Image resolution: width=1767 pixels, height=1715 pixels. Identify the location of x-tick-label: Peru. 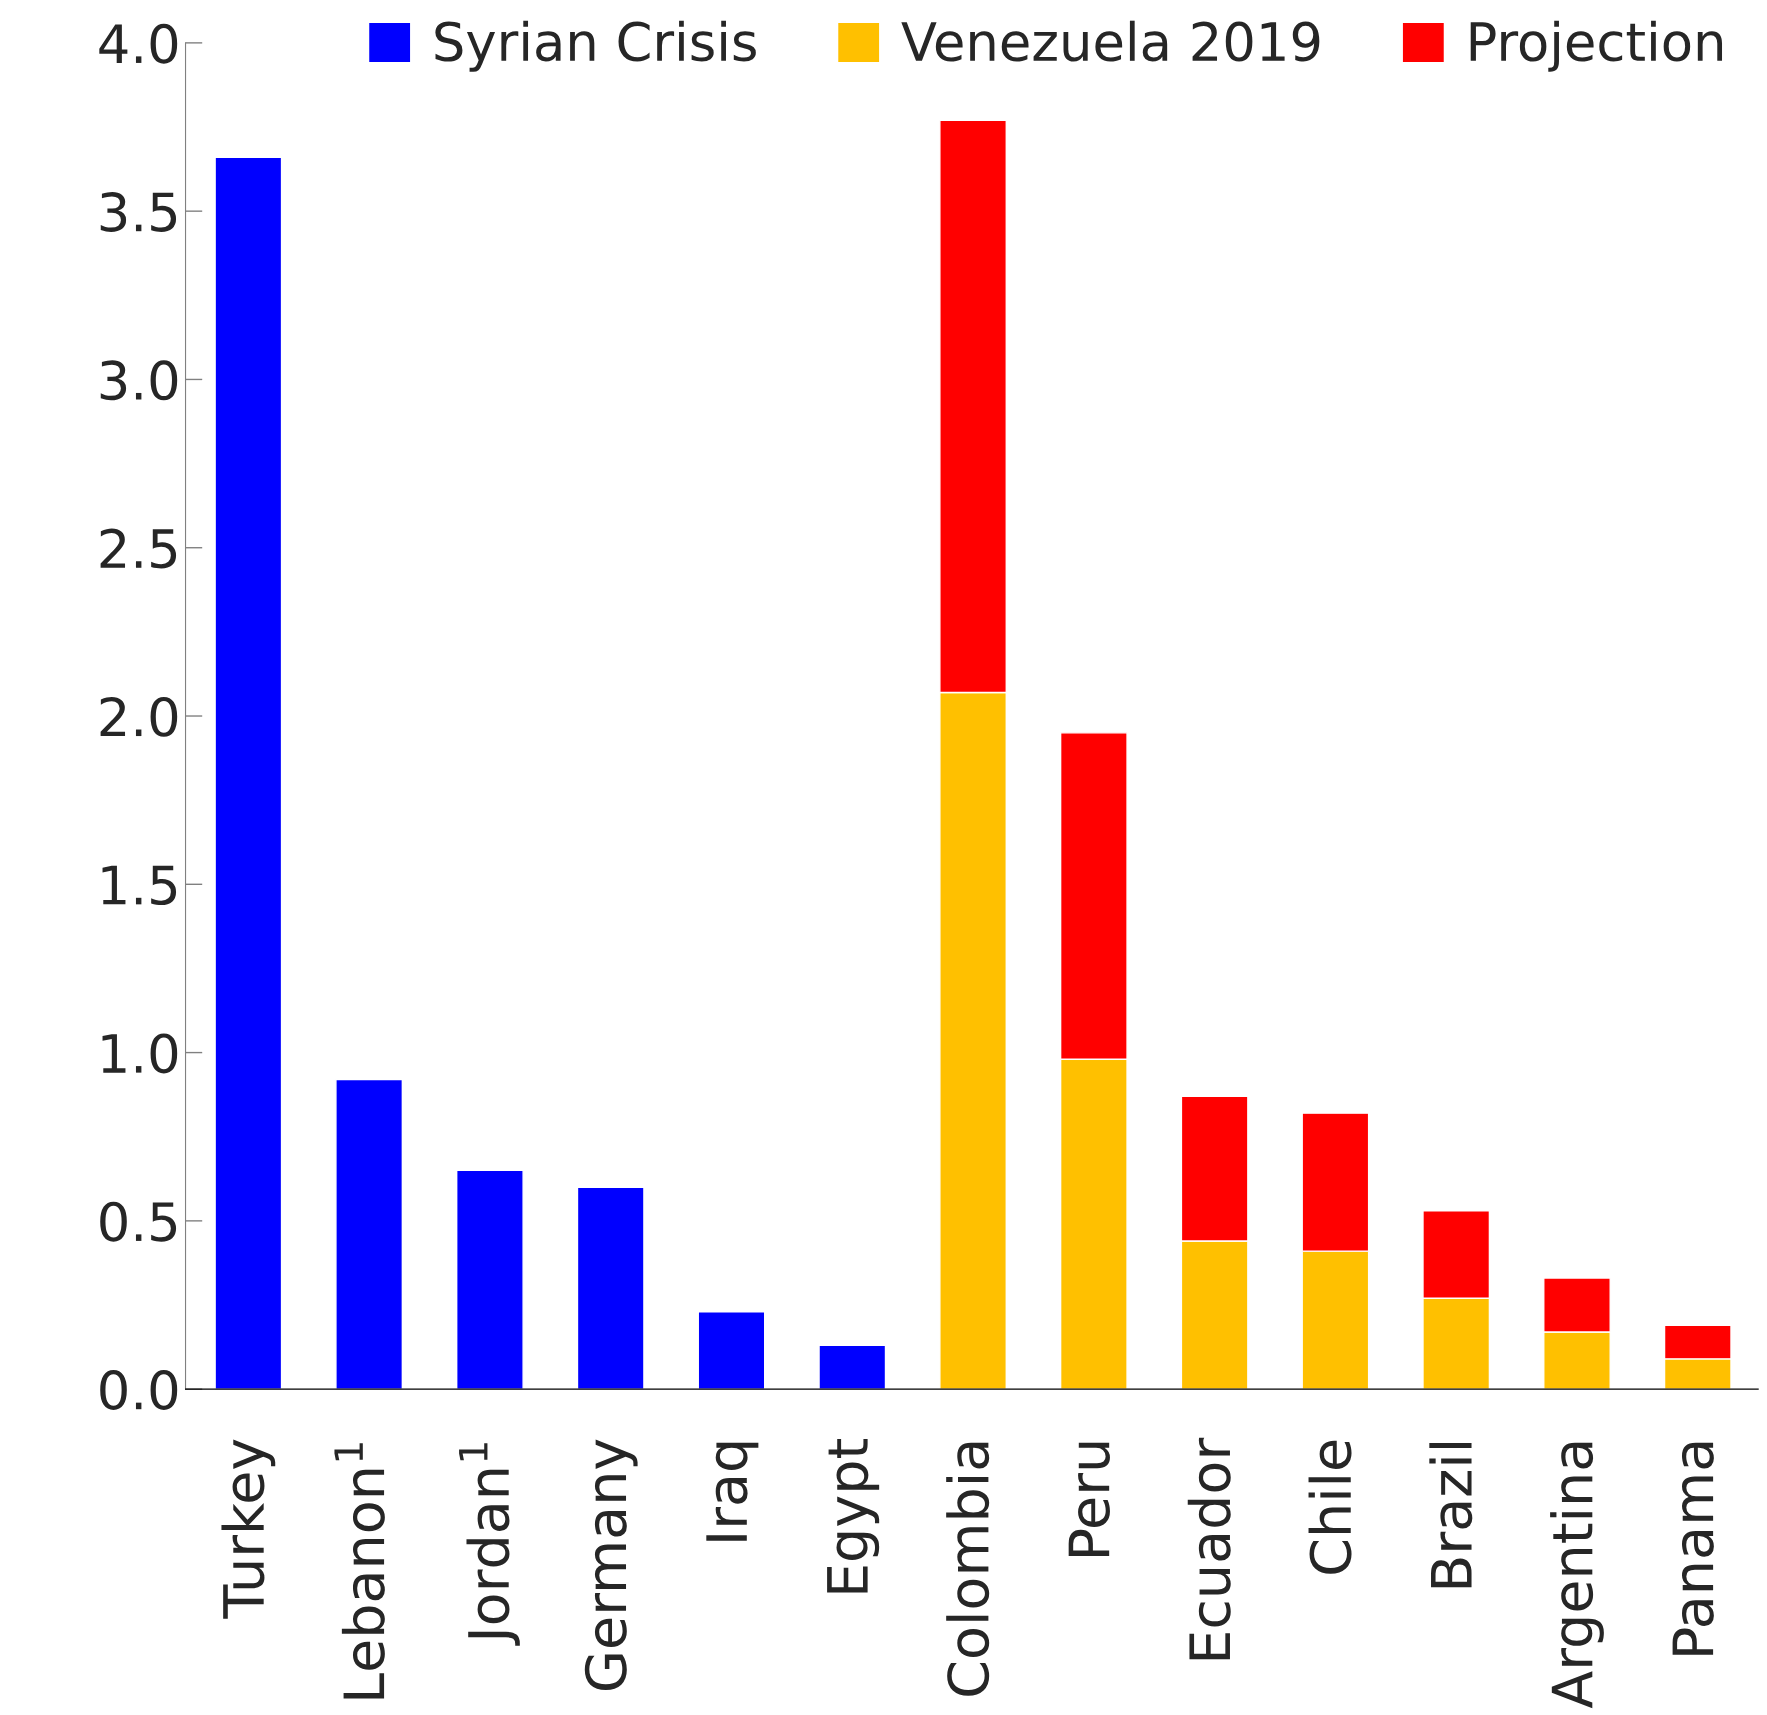
(1089, 1499).